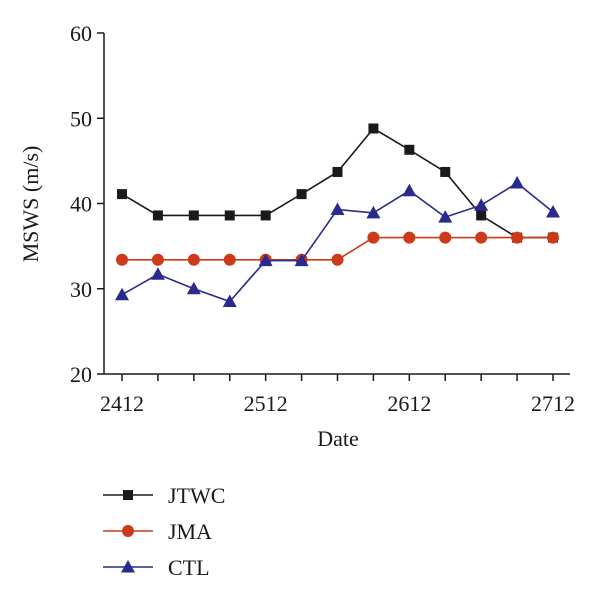 Image resolution: width=600 pixels, height=597 pixels. What do you see at coordinates (164, 495) in the screenshot?
I see `legend-item-jtwc: JTWC` at bounding box center [164, 495].